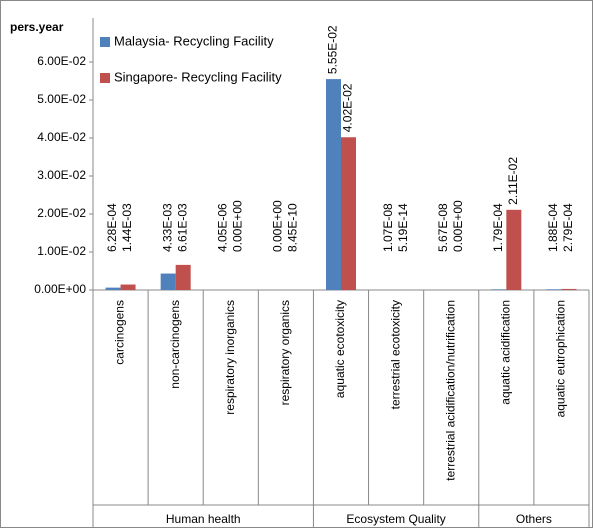 The height and width of the screenshot is (528, 593). I want to click on x-tick-label: terrestrial ecotoxicity, so click(395, 354).